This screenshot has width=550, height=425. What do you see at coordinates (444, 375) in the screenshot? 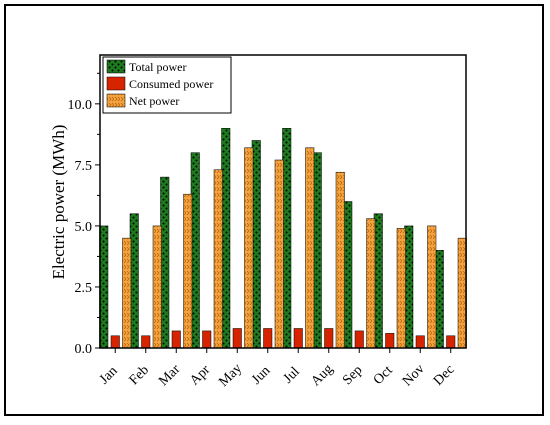
I see `x-tick-label: Dec` at bounding box center [444, 375].